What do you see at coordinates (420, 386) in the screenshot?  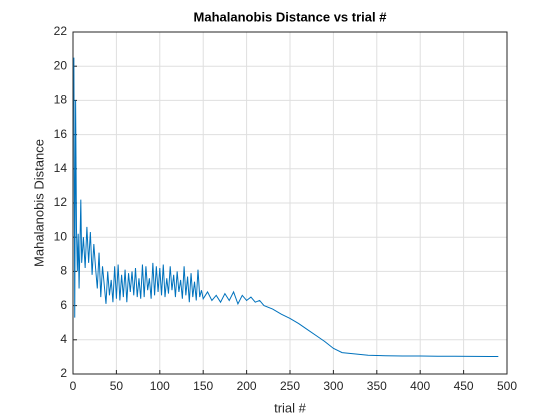 I see `x-tick-label: 400` at bounding box center [420, 386].